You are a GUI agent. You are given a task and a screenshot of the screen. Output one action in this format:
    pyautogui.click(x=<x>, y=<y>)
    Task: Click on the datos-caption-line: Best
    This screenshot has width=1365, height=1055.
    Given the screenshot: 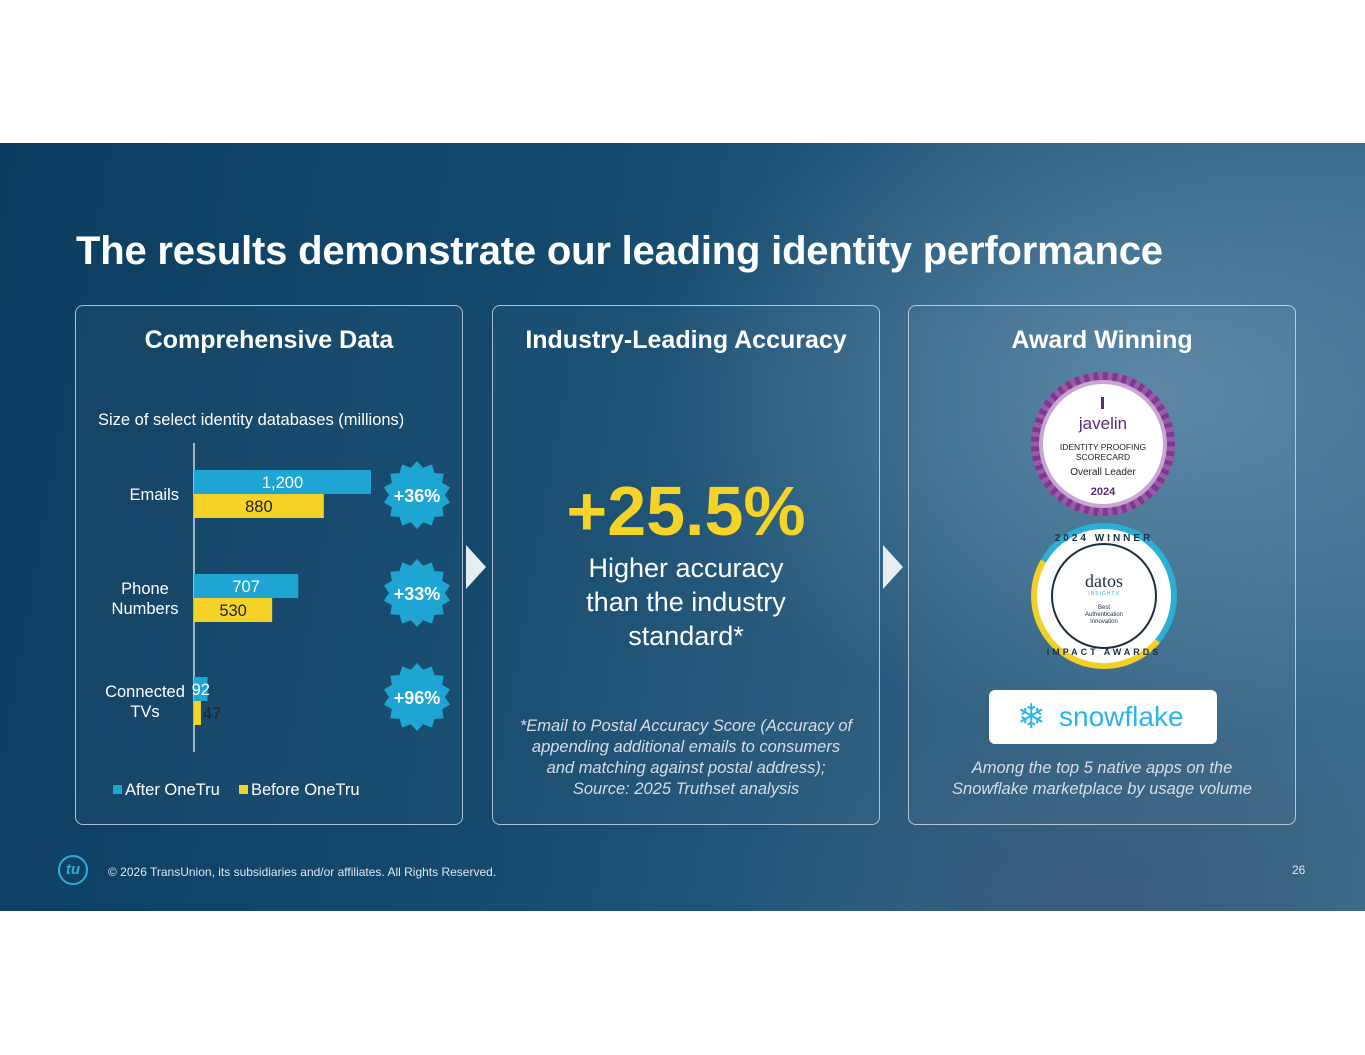 What is the action you would take?
    pyautogui.click(x=1103, y=608)
    